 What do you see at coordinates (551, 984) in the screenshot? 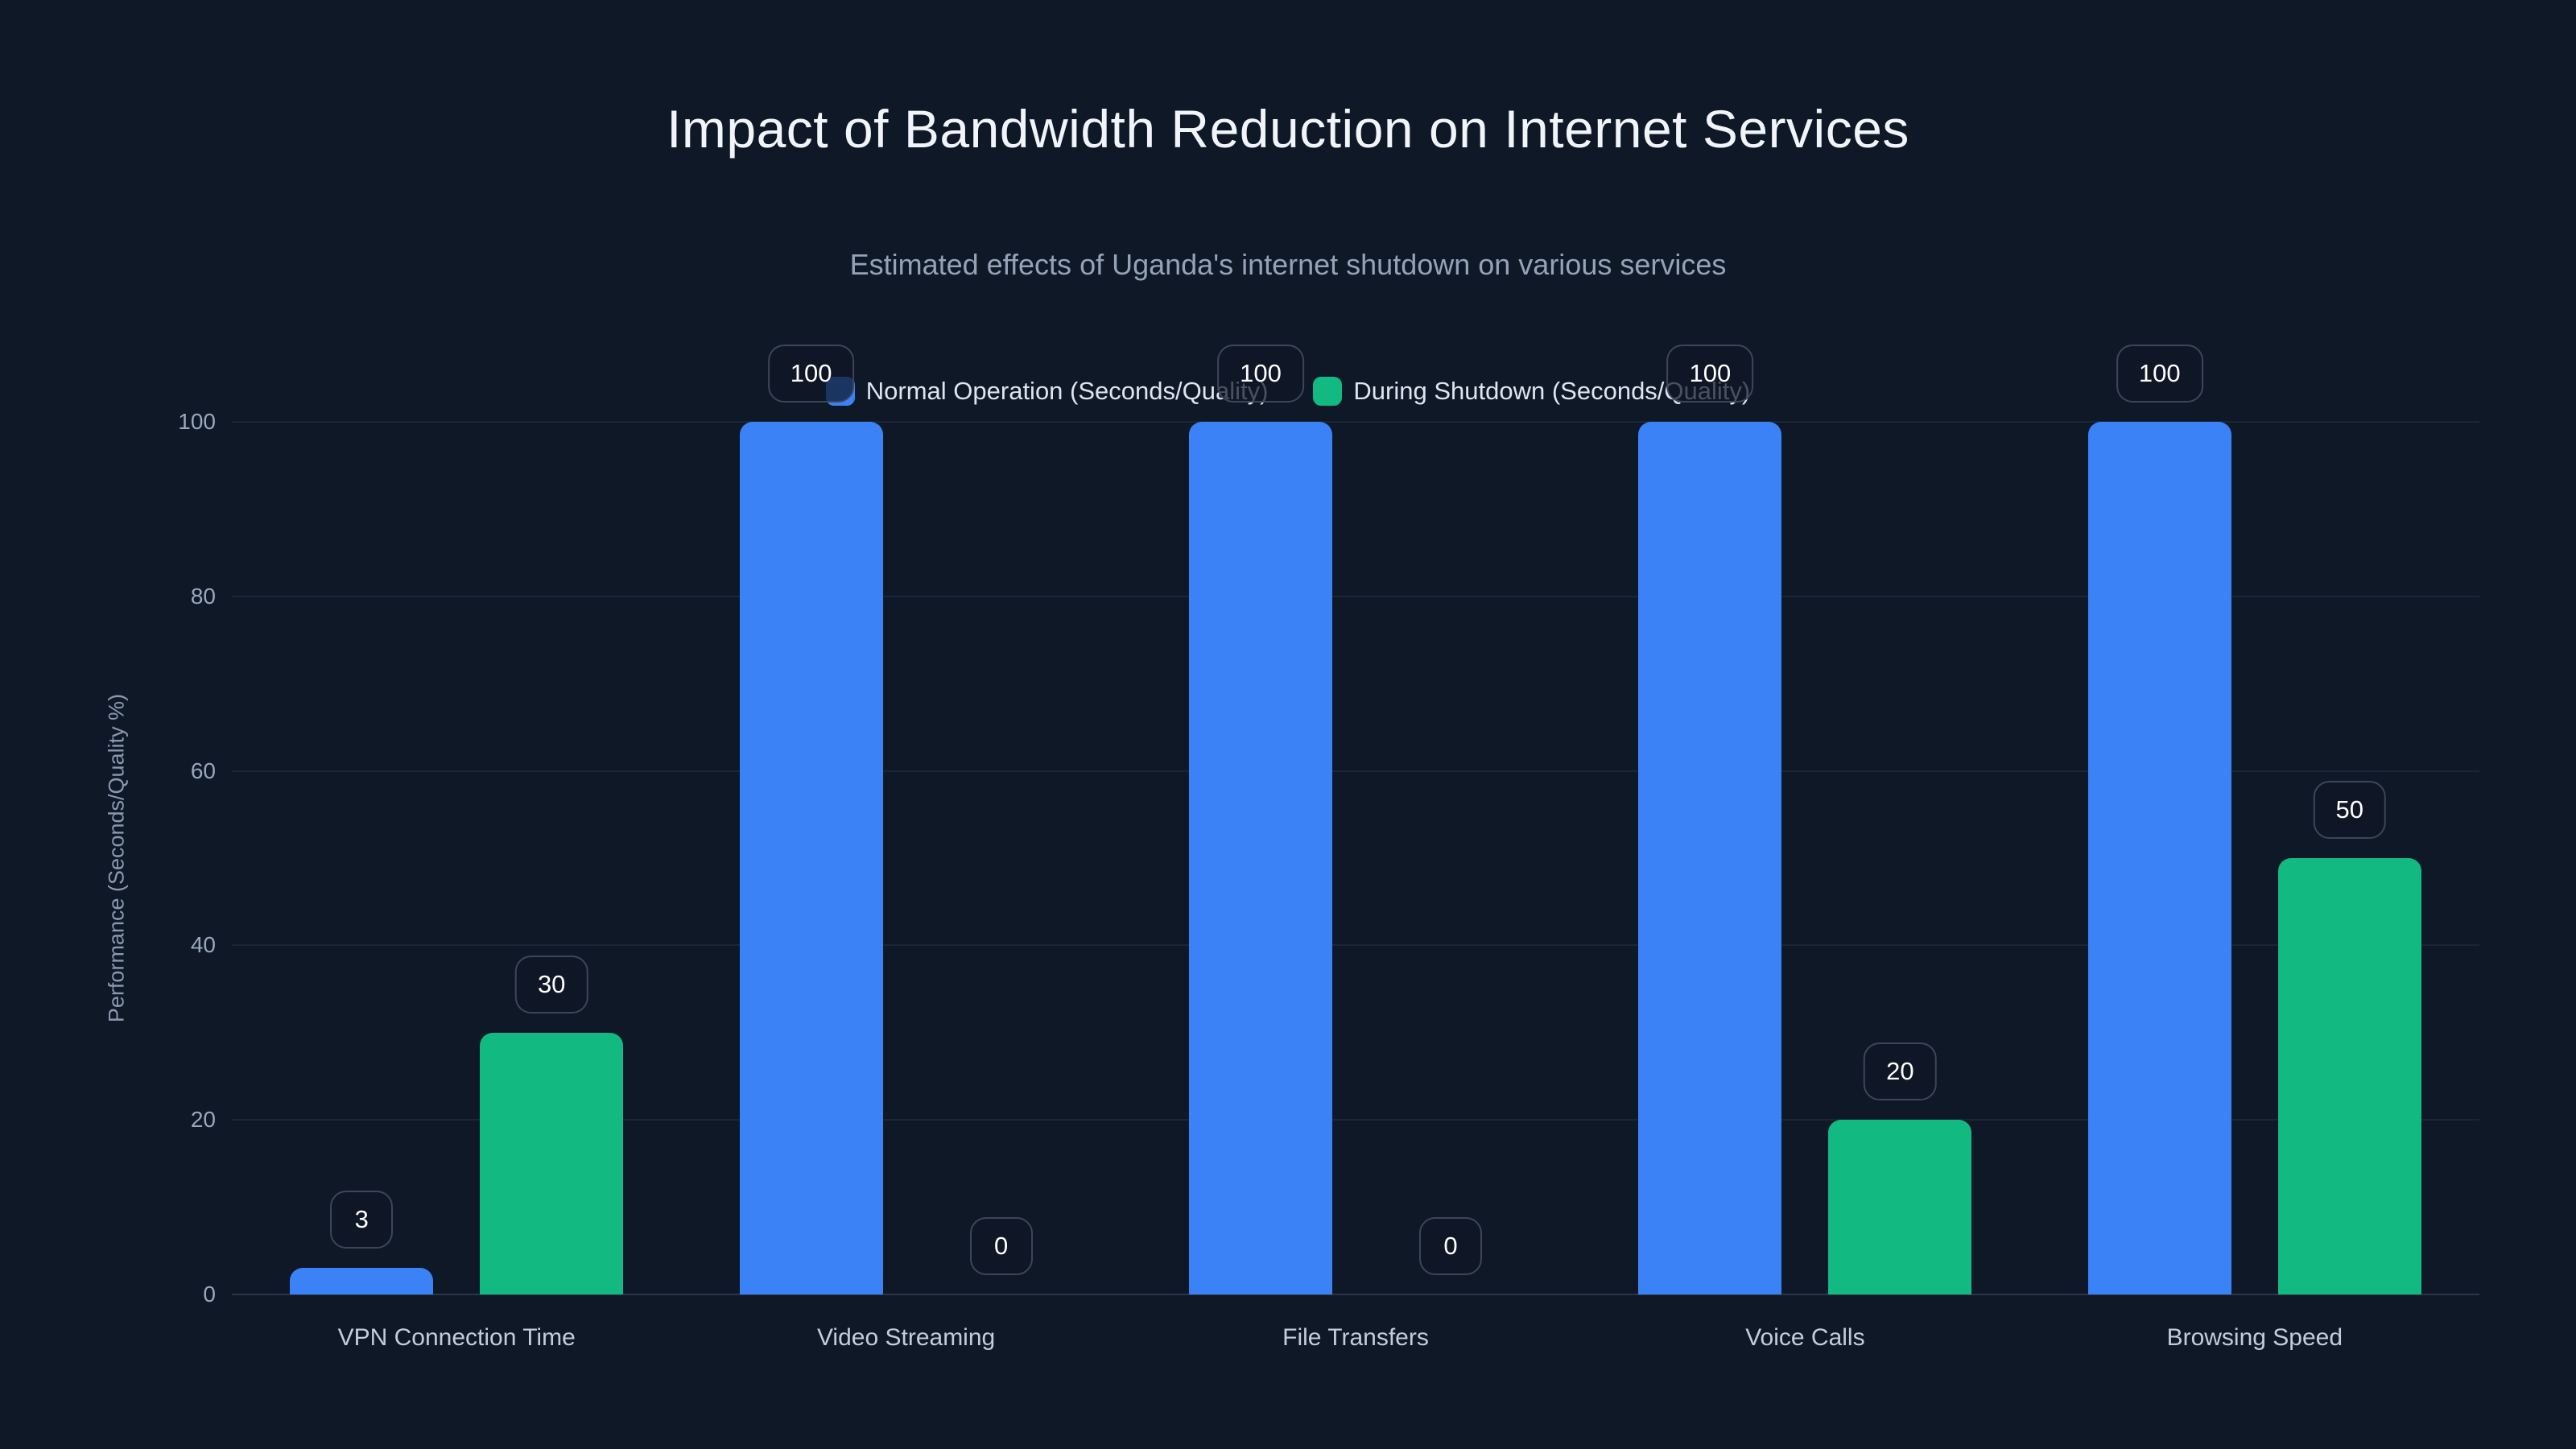
I see `value-badge-shutdown-1: 30` at bounding box center [551, 984].